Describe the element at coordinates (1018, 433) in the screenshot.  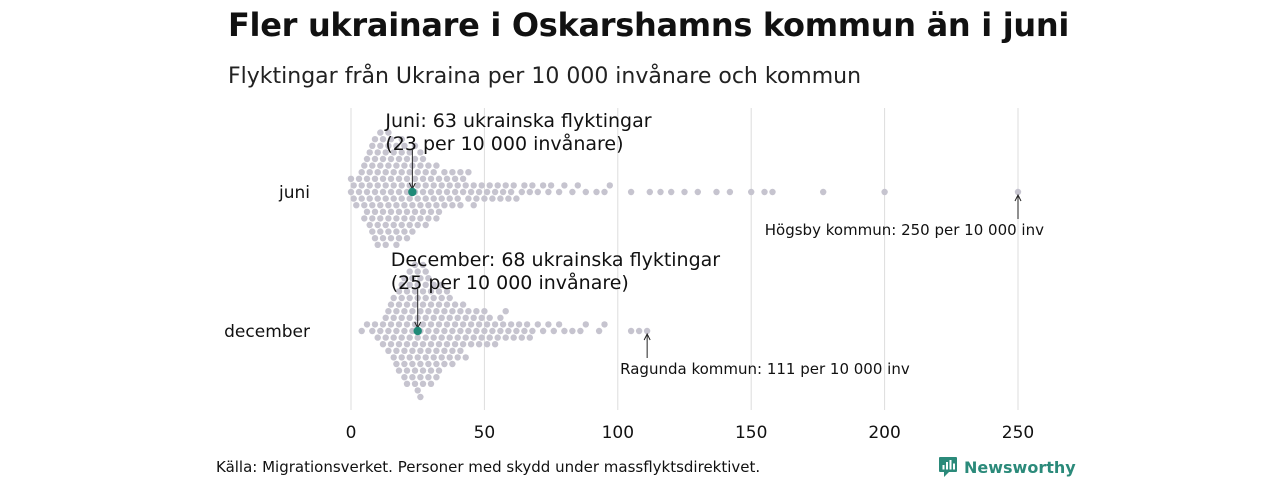
I see `x-tick-label: 250` at that location.